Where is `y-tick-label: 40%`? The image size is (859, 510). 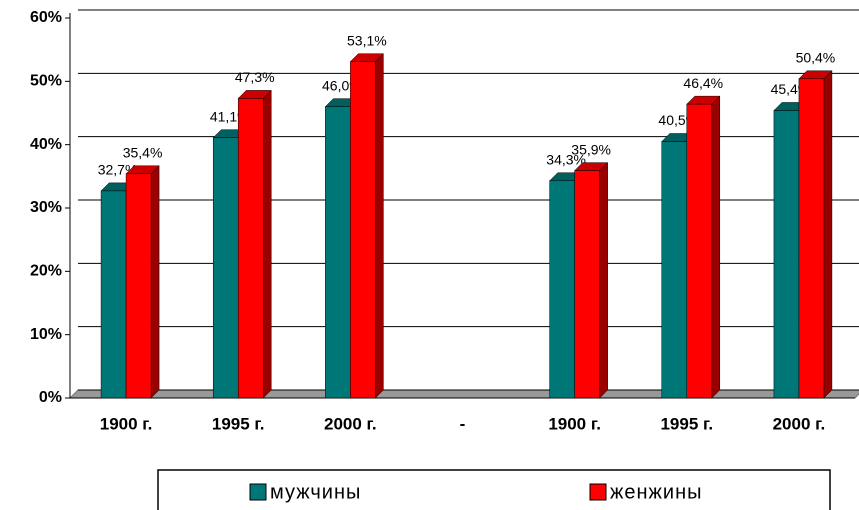
y-tick-label: 40% is located at coordinates (46, 144).